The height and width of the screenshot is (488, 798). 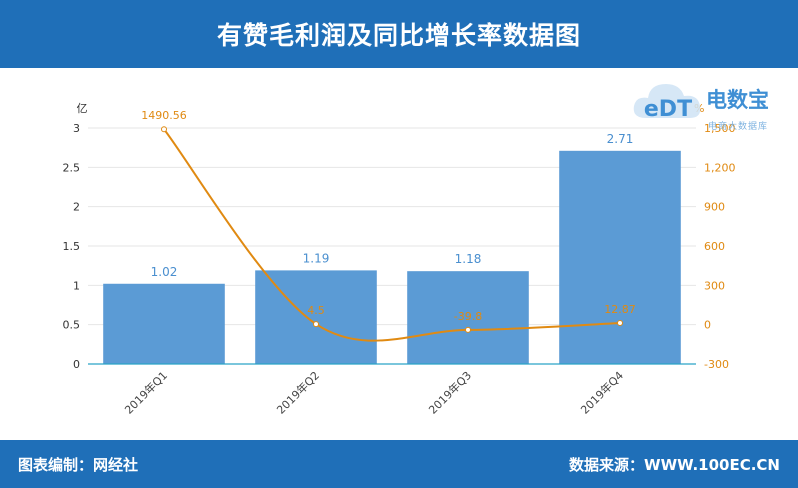 What do you see at coordinates (72, 167) in the screenshot?
I see `y-left-tick-label: 2.5` at bounding box center [72, 167].